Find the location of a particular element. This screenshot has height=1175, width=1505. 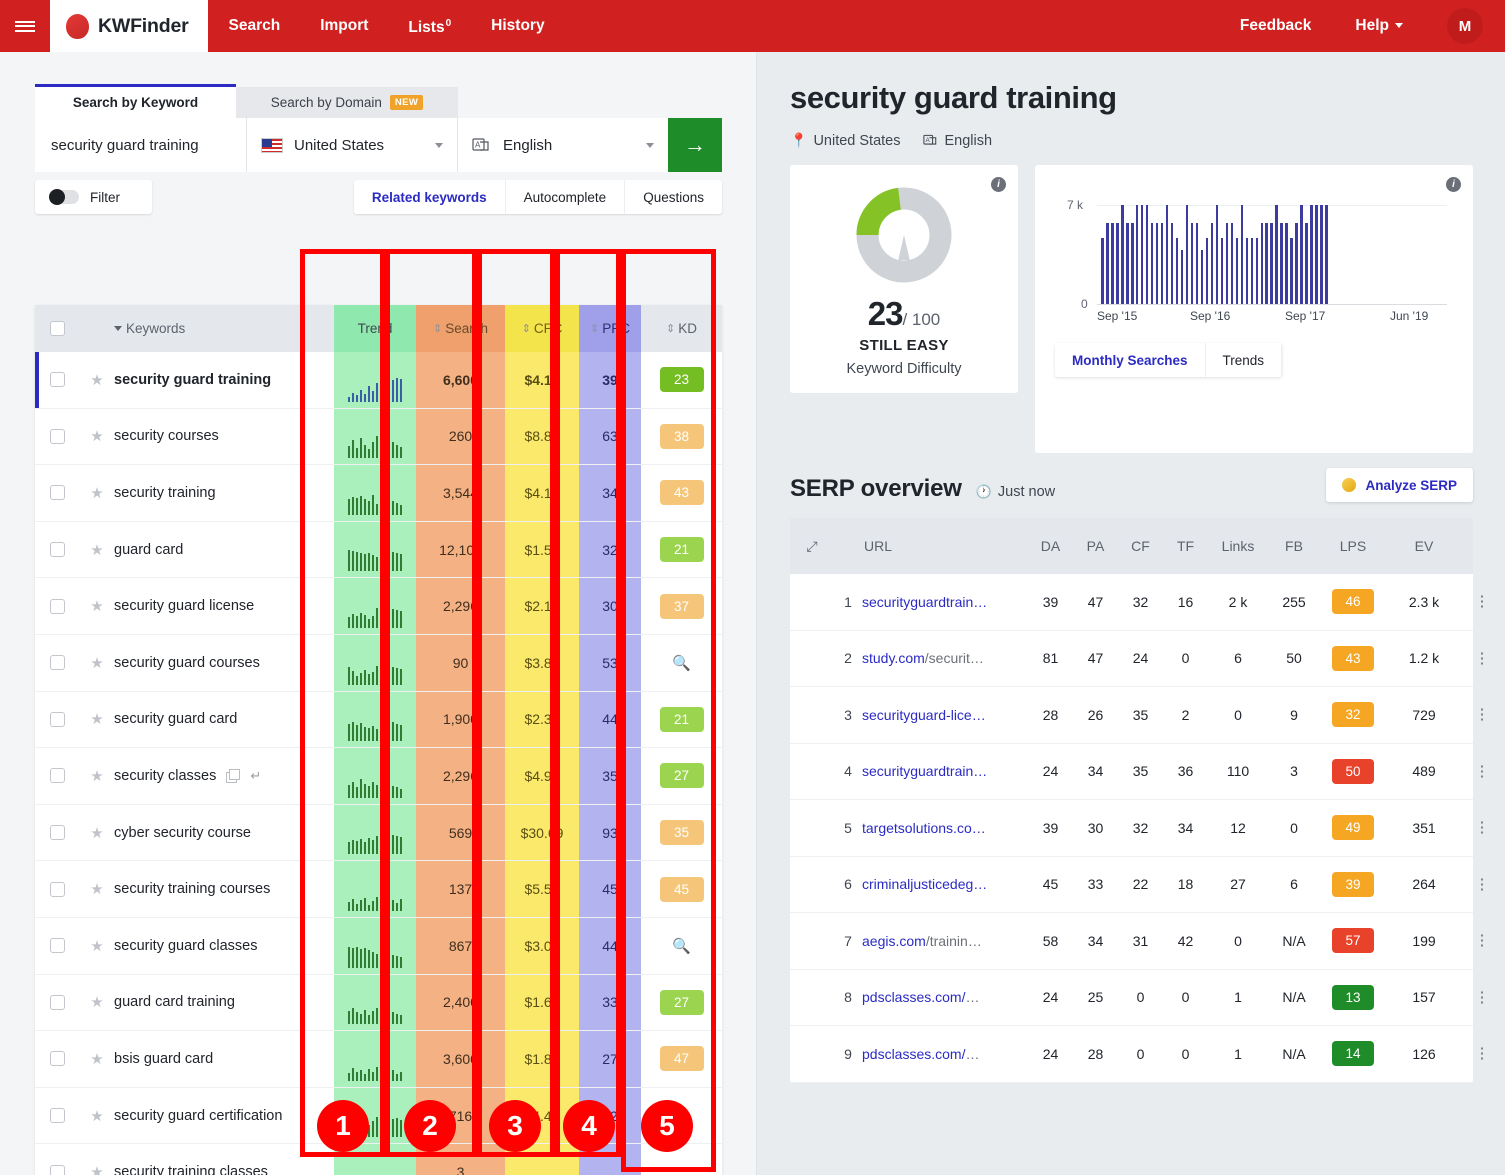

nav-item-history: History is located at coordinates (517, 26).